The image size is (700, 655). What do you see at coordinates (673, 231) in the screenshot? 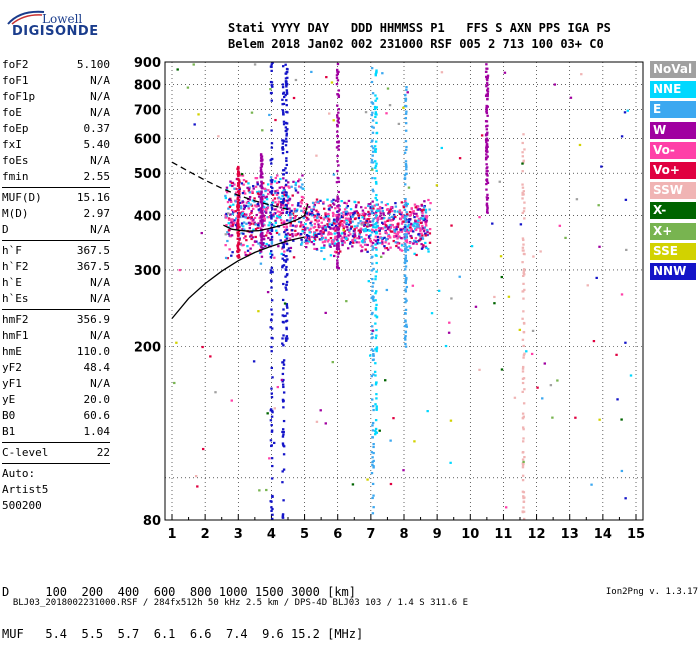
I see `legend-item-x-: X+` at bounding box center [673, 231].